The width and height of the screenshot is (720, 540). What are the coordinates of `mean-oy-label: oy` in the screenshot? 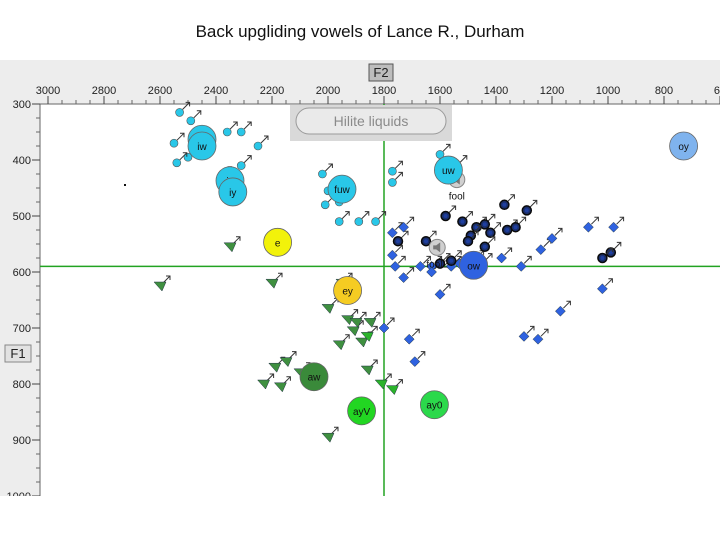 It's located at (683, 147).